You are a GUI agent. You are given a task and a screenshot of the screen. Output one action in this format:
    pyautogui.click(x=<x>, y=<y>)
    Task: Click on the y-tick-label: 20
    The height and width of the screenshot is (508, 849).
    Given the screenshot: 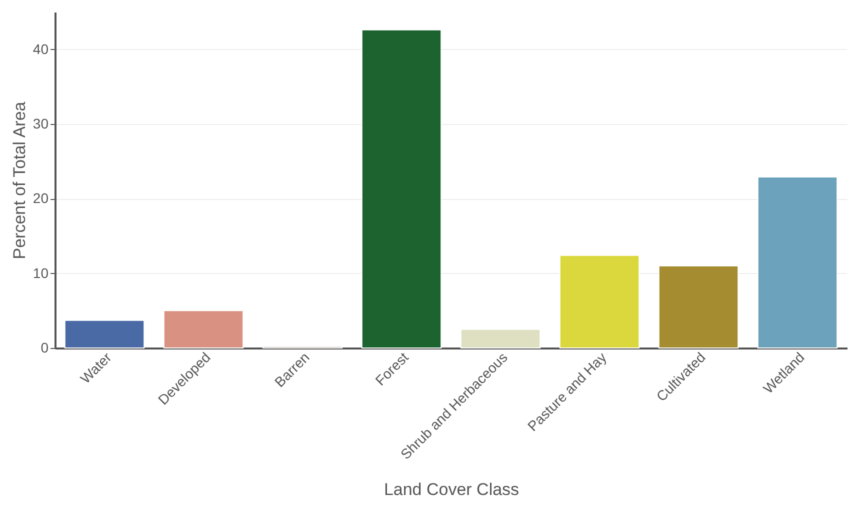 What is the action you would take?
    pyautogui.click(x=40, y=198)
    